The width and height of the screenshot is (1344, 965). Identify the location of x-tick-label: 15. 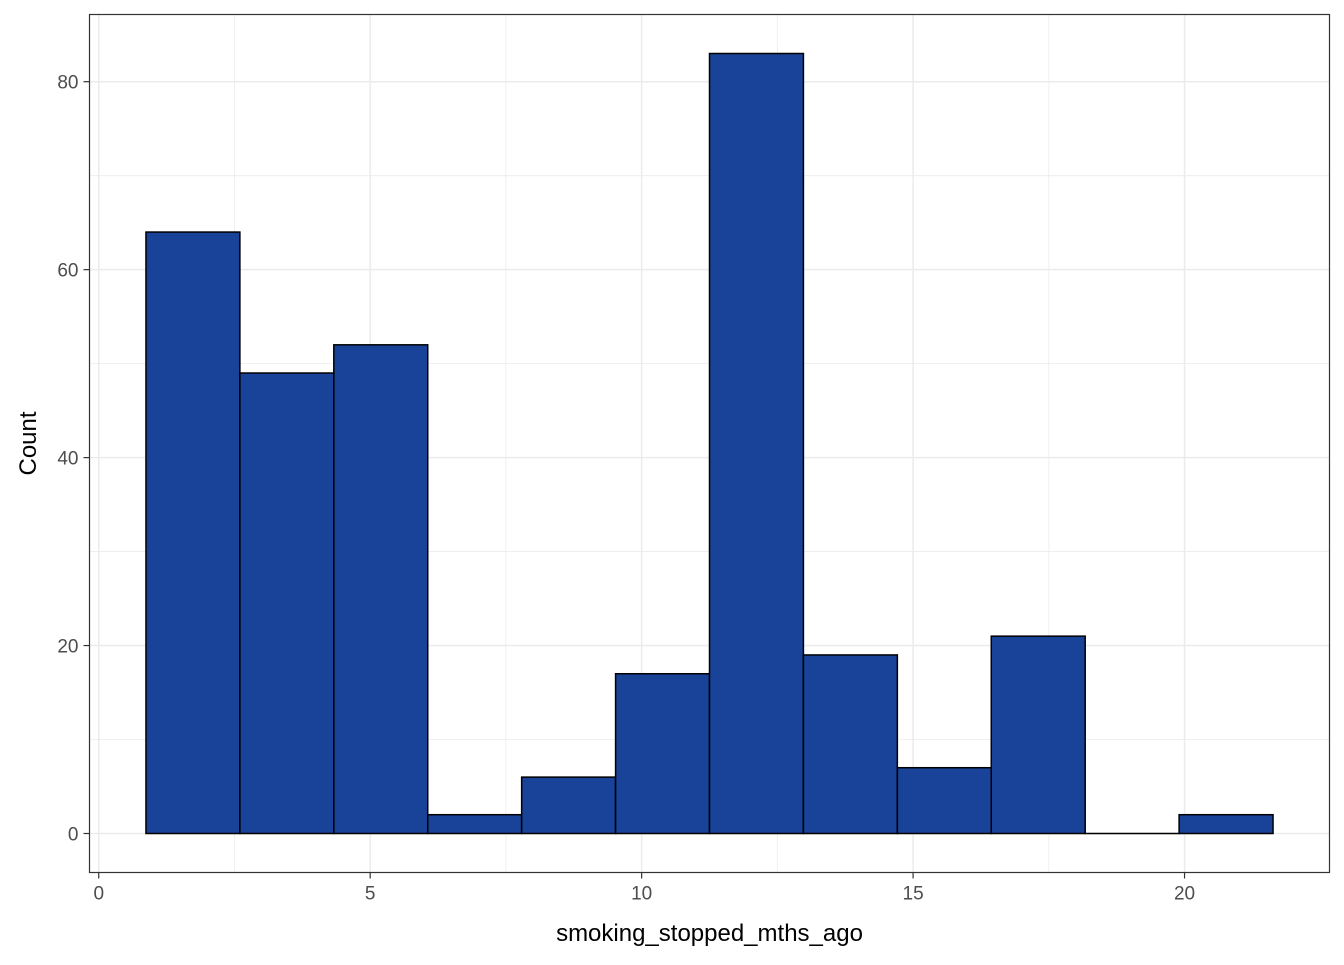
(913, 894).